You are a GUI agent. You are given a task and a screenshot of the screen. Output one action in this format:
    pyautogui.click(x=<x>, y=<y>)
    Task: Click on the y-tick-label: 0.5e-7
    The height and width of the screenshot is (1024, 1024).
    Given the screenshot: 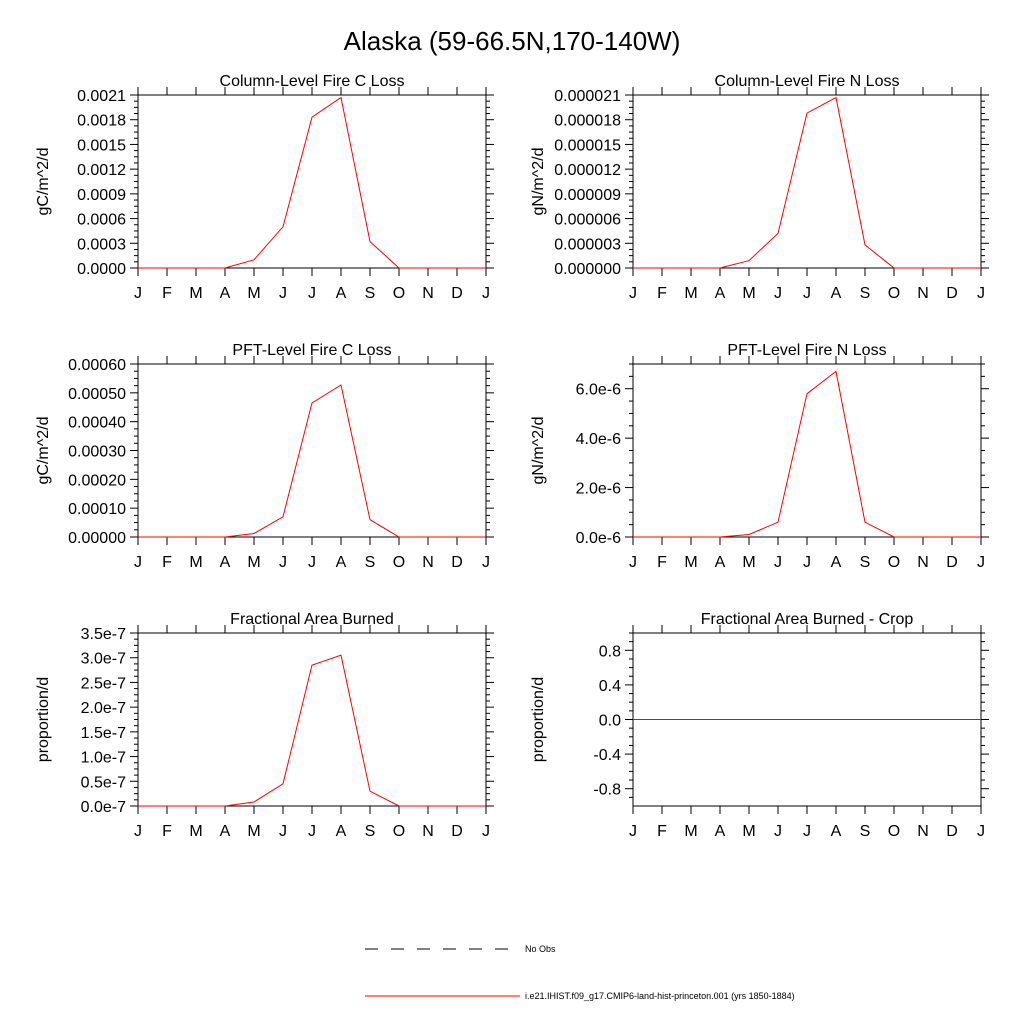 What is the action you would take?
    pyautogui.click(x=103, y=782)
    